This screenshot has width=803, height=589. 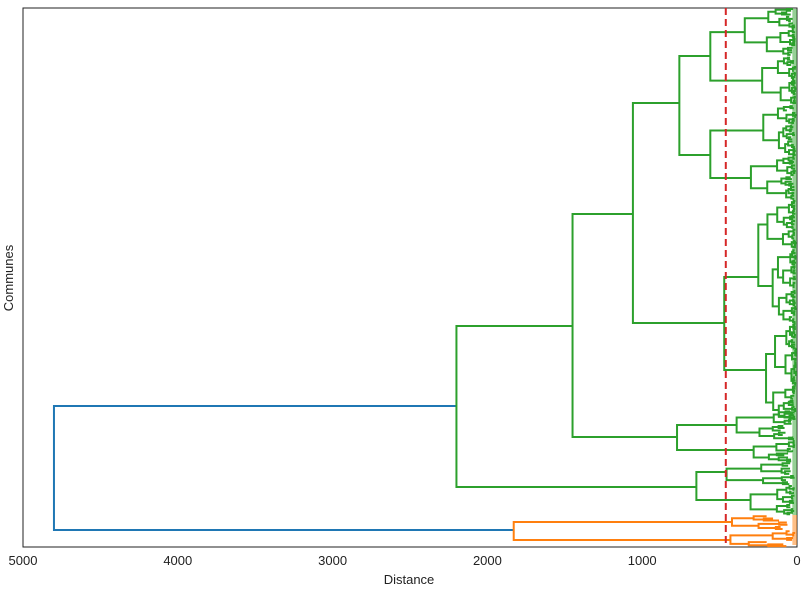 What do you see at coordinates (487, 560) in the screenshot?
I see `x-tick-label: 2000` at bounding box center [487, 560].